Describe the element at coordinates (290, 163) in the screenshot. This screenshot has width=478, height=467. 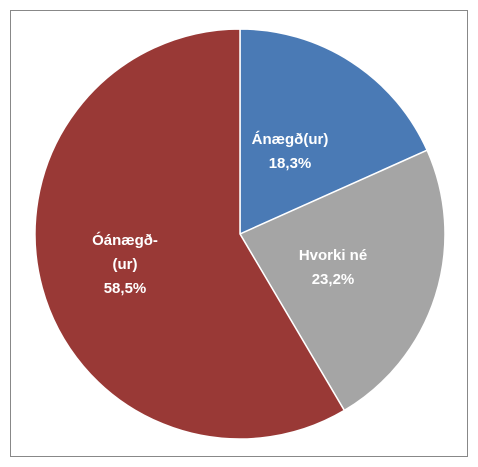
I see `value-label: 18,3%` at that location.